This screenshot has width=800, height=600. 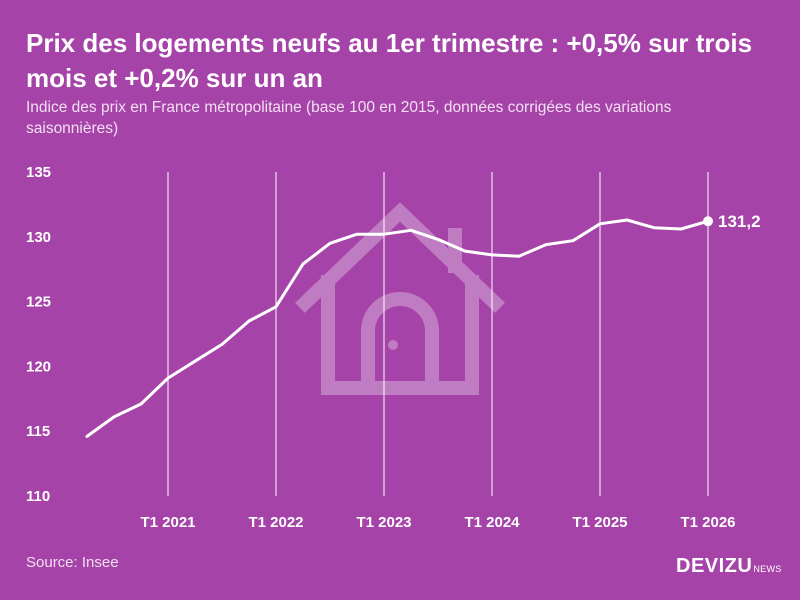 I want to click on y-tick-label: 120, so click(x=38, y=366).